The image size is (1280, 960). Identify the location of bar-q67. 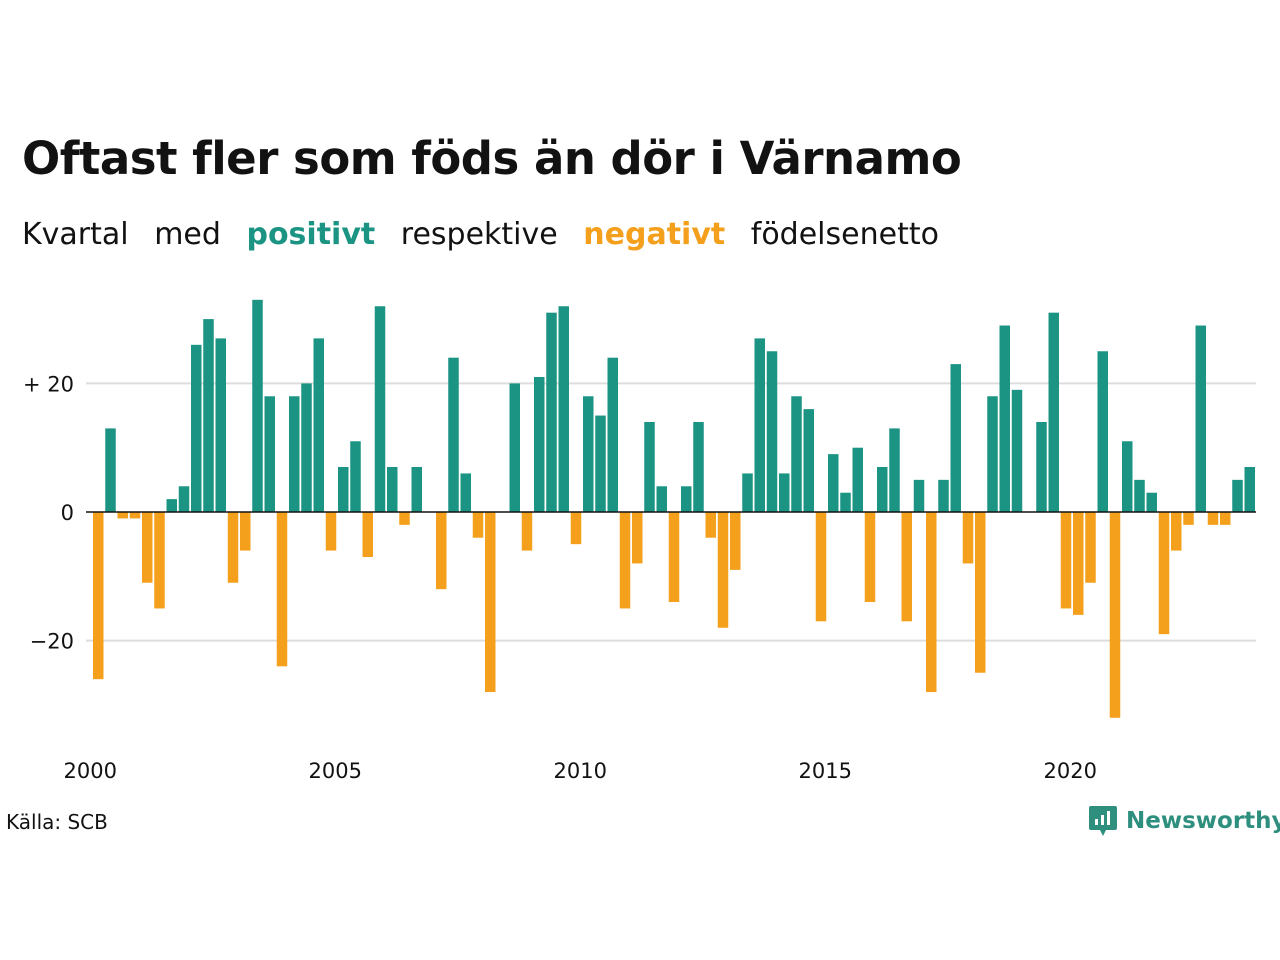
(906, 567).